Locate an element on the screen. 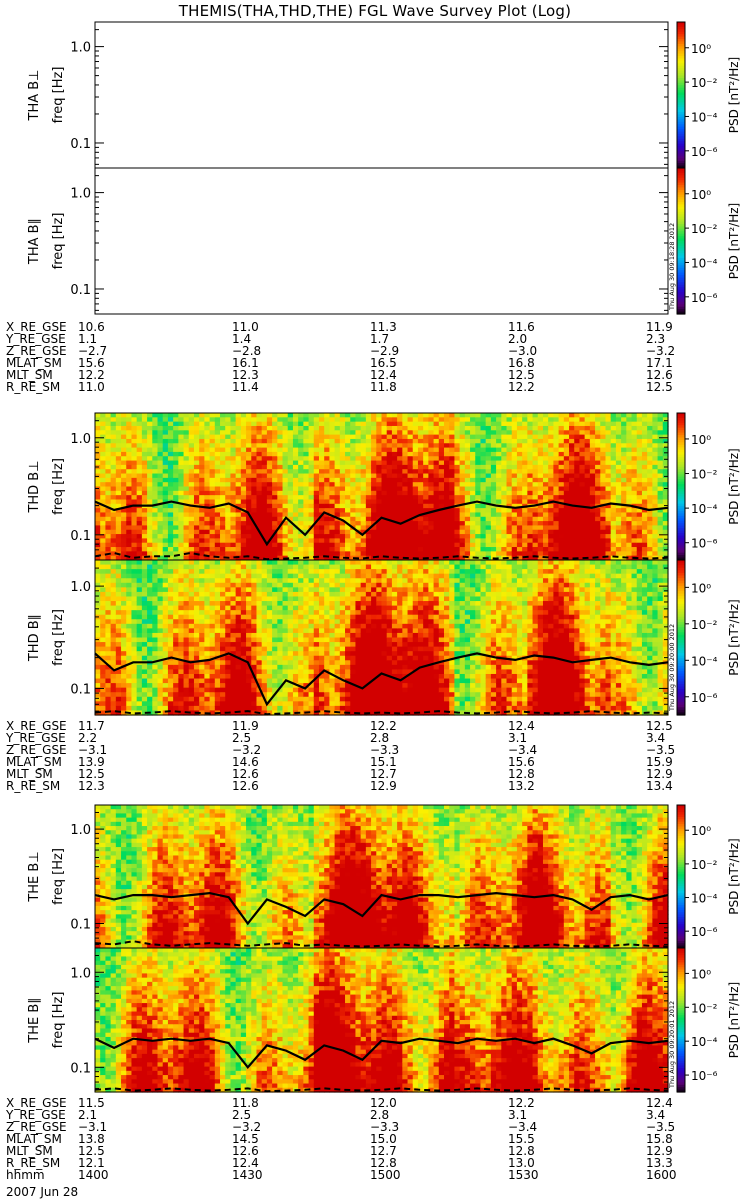 The height and width of the screenshot is (1200, 750). ephemeris-value: 14.5 is located at coordinates (245, 1139).